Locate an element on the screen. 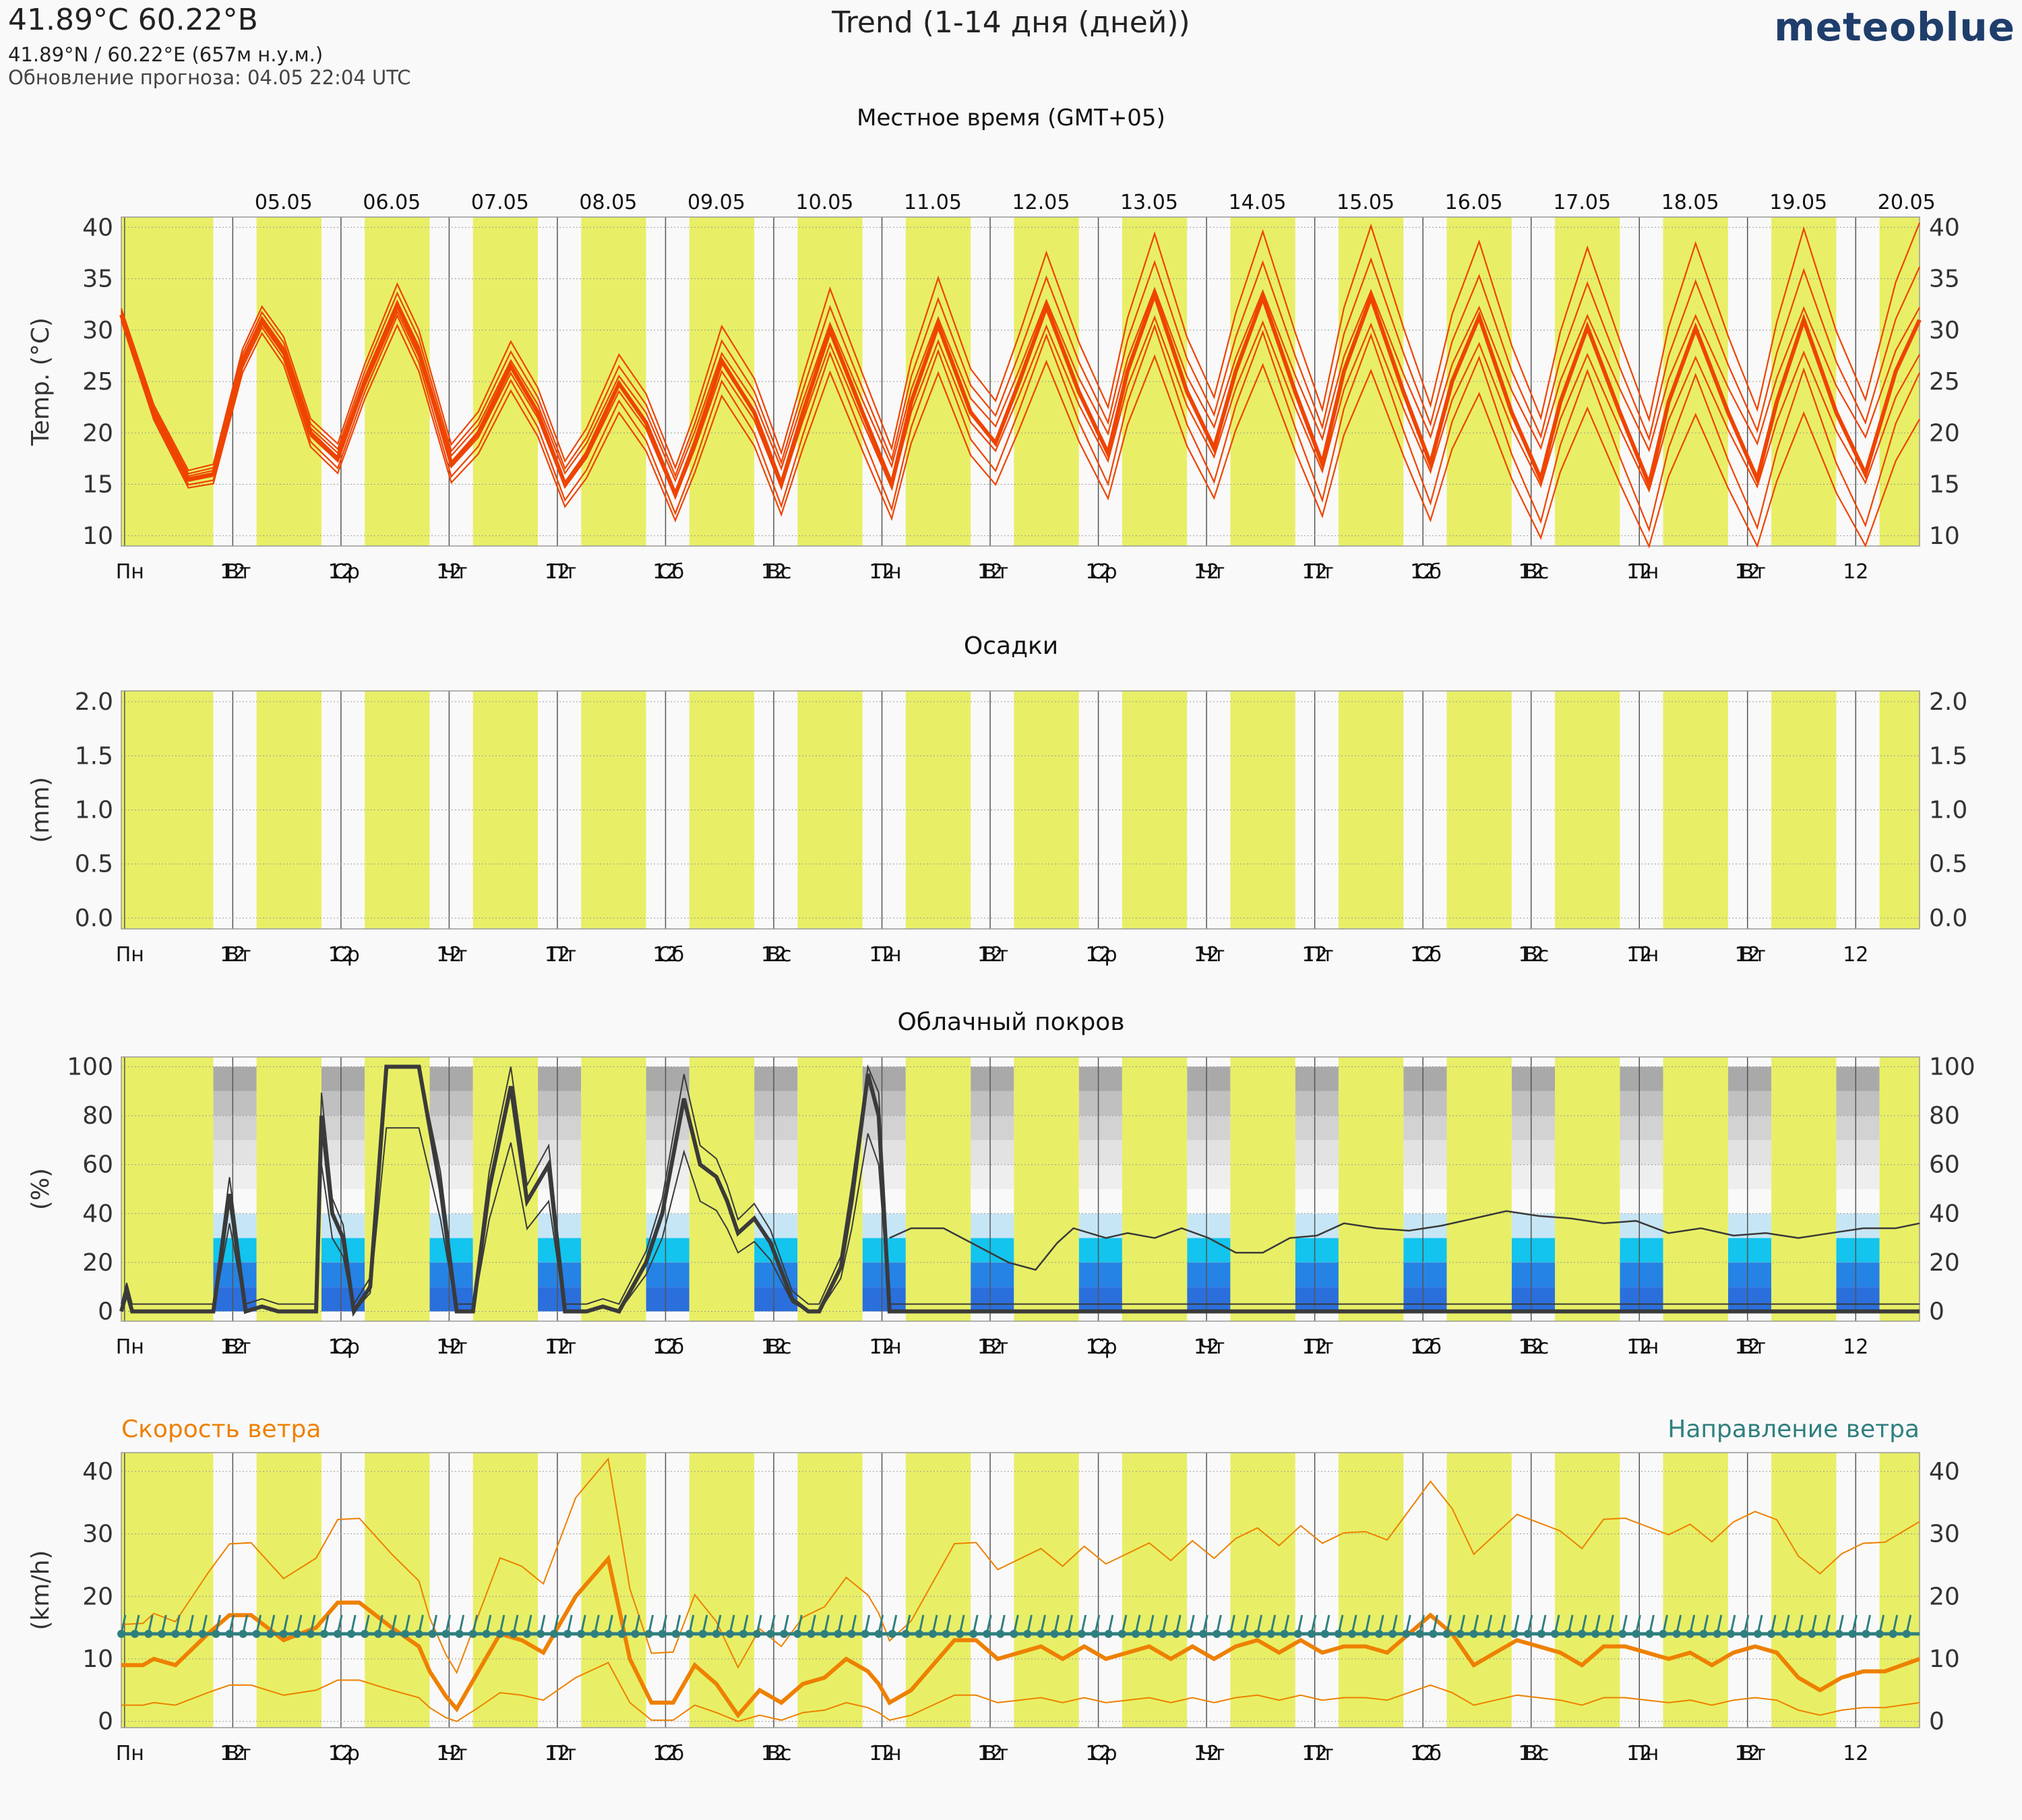 The height and width of the screenshot is (1820, 2022). y-tick-label-right: 30 is located at coordinates (1944, 1534).